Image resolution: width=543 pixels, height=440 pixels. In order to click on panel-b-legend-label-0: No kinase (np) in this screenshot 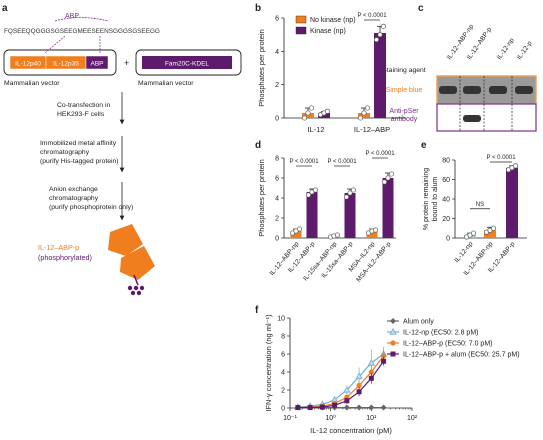, I will do `click(333, 20)`.